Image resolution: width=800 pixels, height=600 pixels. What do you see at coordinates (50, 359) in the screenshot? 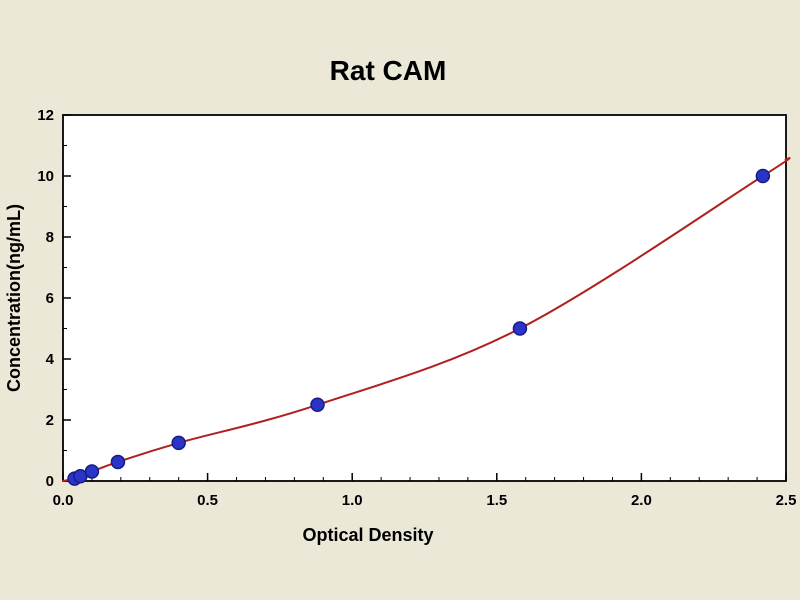
I see `y-tick-label: 4` at bounding box center [50, 359].